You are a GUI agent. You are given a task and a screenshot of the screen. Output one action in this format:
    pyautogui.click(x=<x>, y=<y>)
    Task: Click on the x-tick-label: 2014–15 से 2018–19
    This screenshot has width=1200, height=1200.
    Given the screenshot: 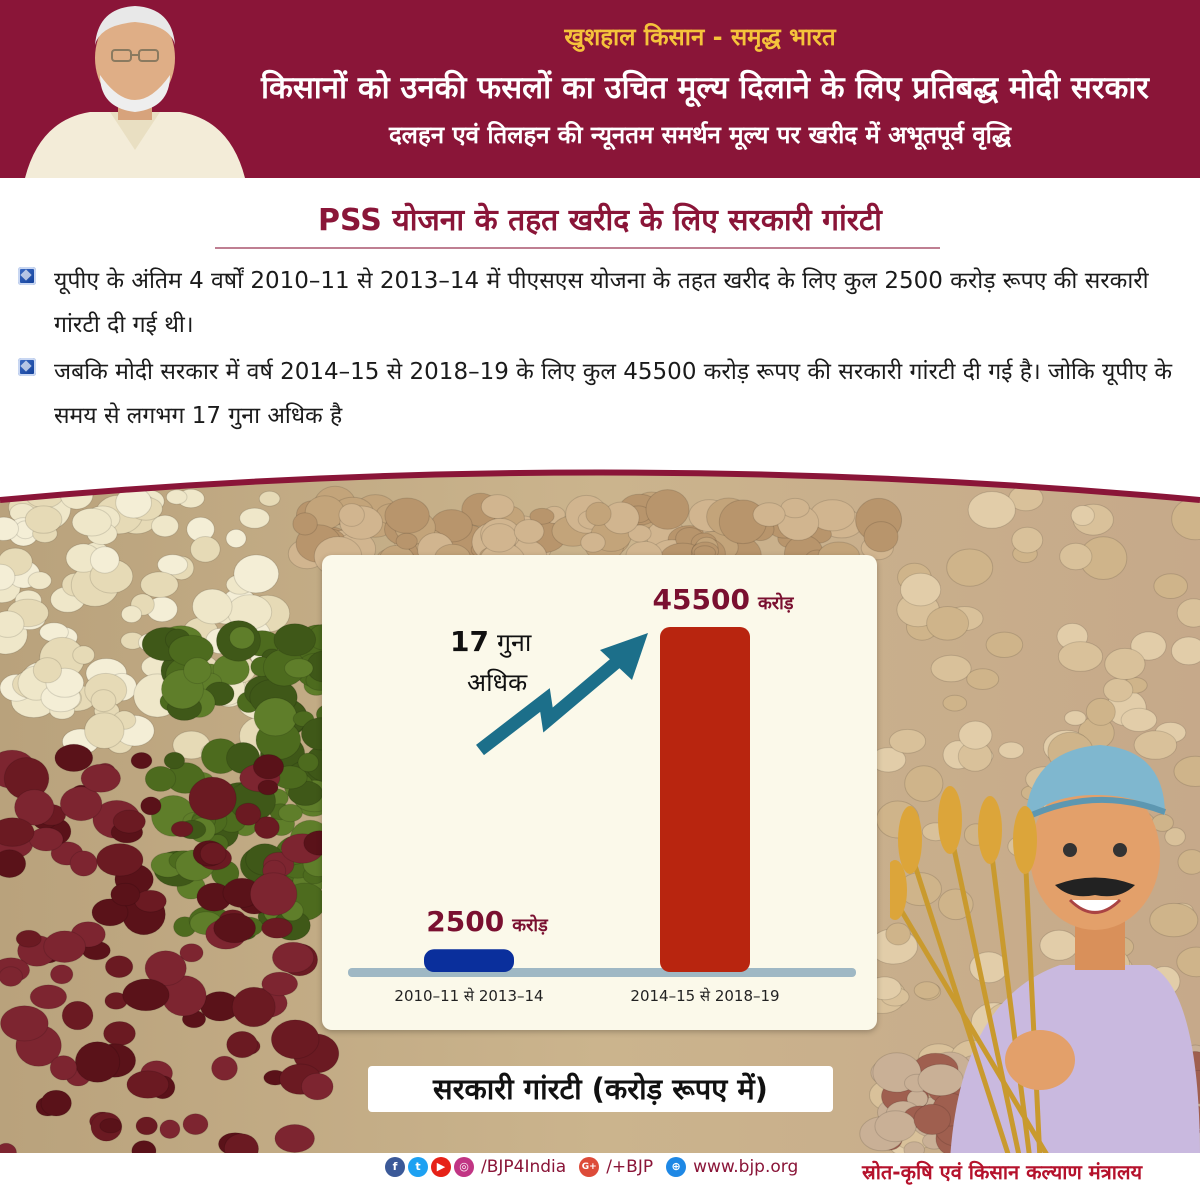 What is the action you would take?
    pyautogui.click(x=705, y=996)
    